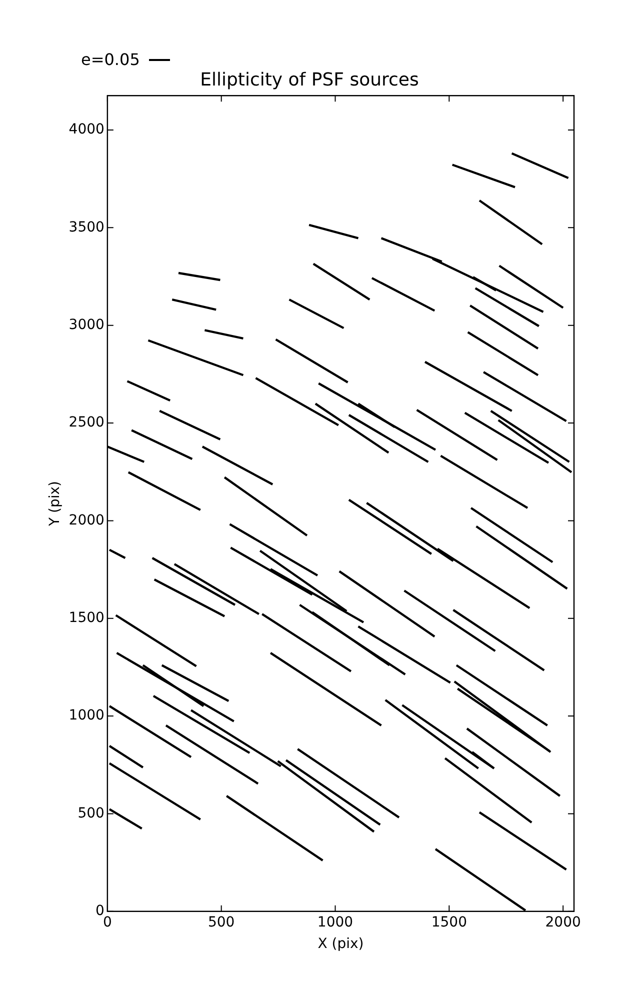  I want to click on y-tick-label: 4000, so click(86, 130).